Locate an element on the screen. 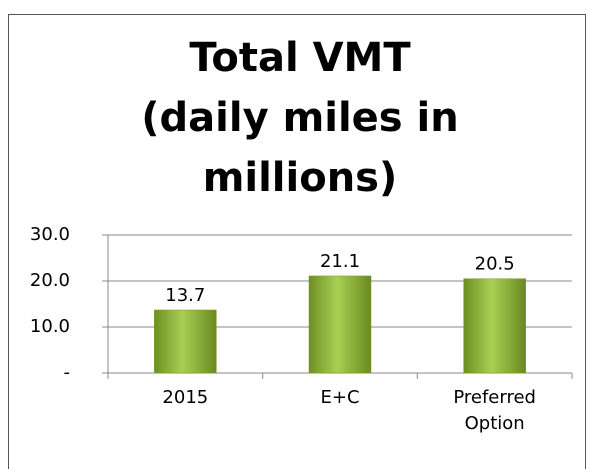 The image size is (599, 469). data-label: 20.5 is located at coordinates (495, 264).